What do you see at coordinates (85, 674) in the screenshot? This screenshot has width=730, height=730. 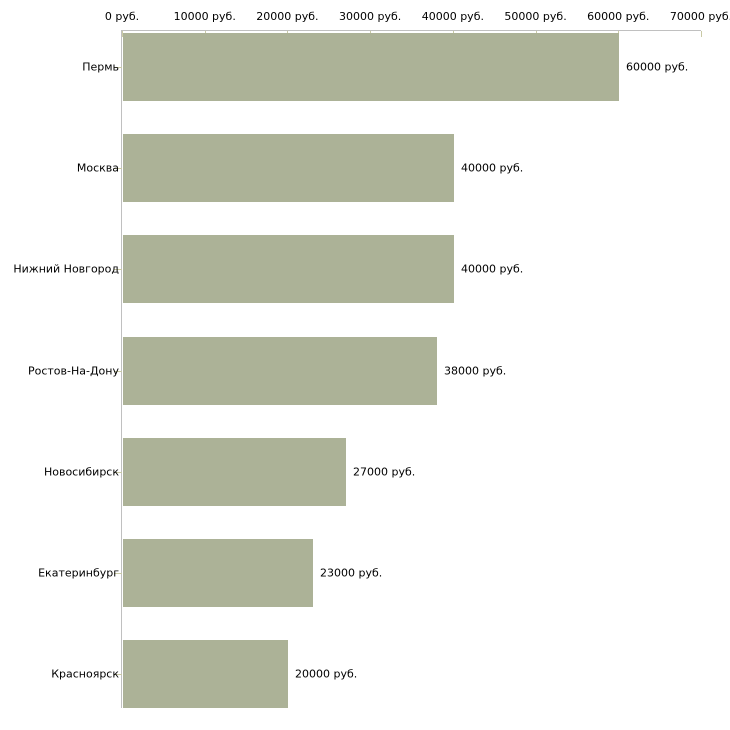 I see `category-label: Красноярск` at bounding box center [85, 674].